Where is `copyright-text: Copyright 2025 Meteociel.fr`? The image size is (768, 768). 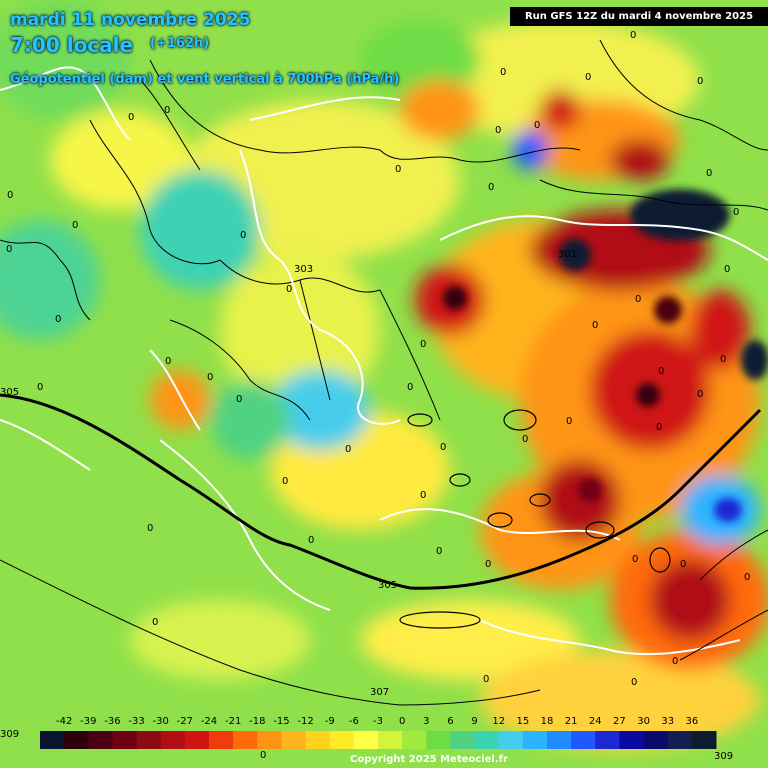
copyright-text: Copyright 2025 Meteociel.fr is located at coordinates (429, 759).